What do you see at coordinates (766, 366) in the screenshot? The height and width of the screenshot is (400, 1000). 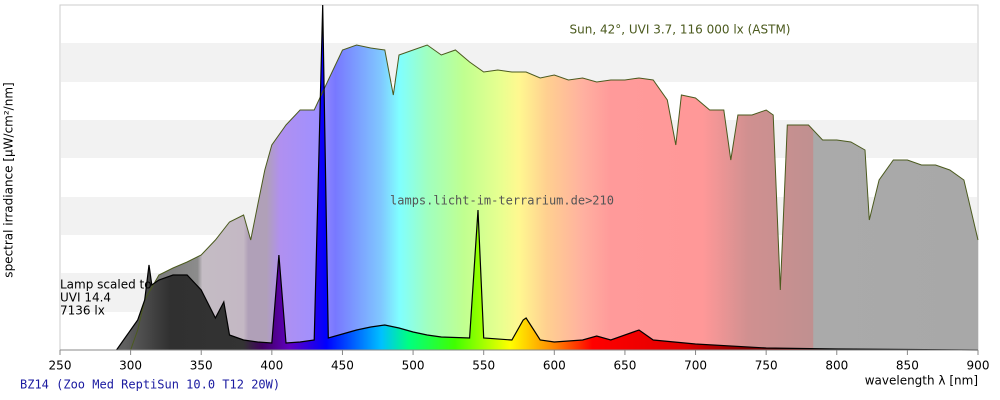 I see `x-tick-label: 750` at bounding box center [766, 366].